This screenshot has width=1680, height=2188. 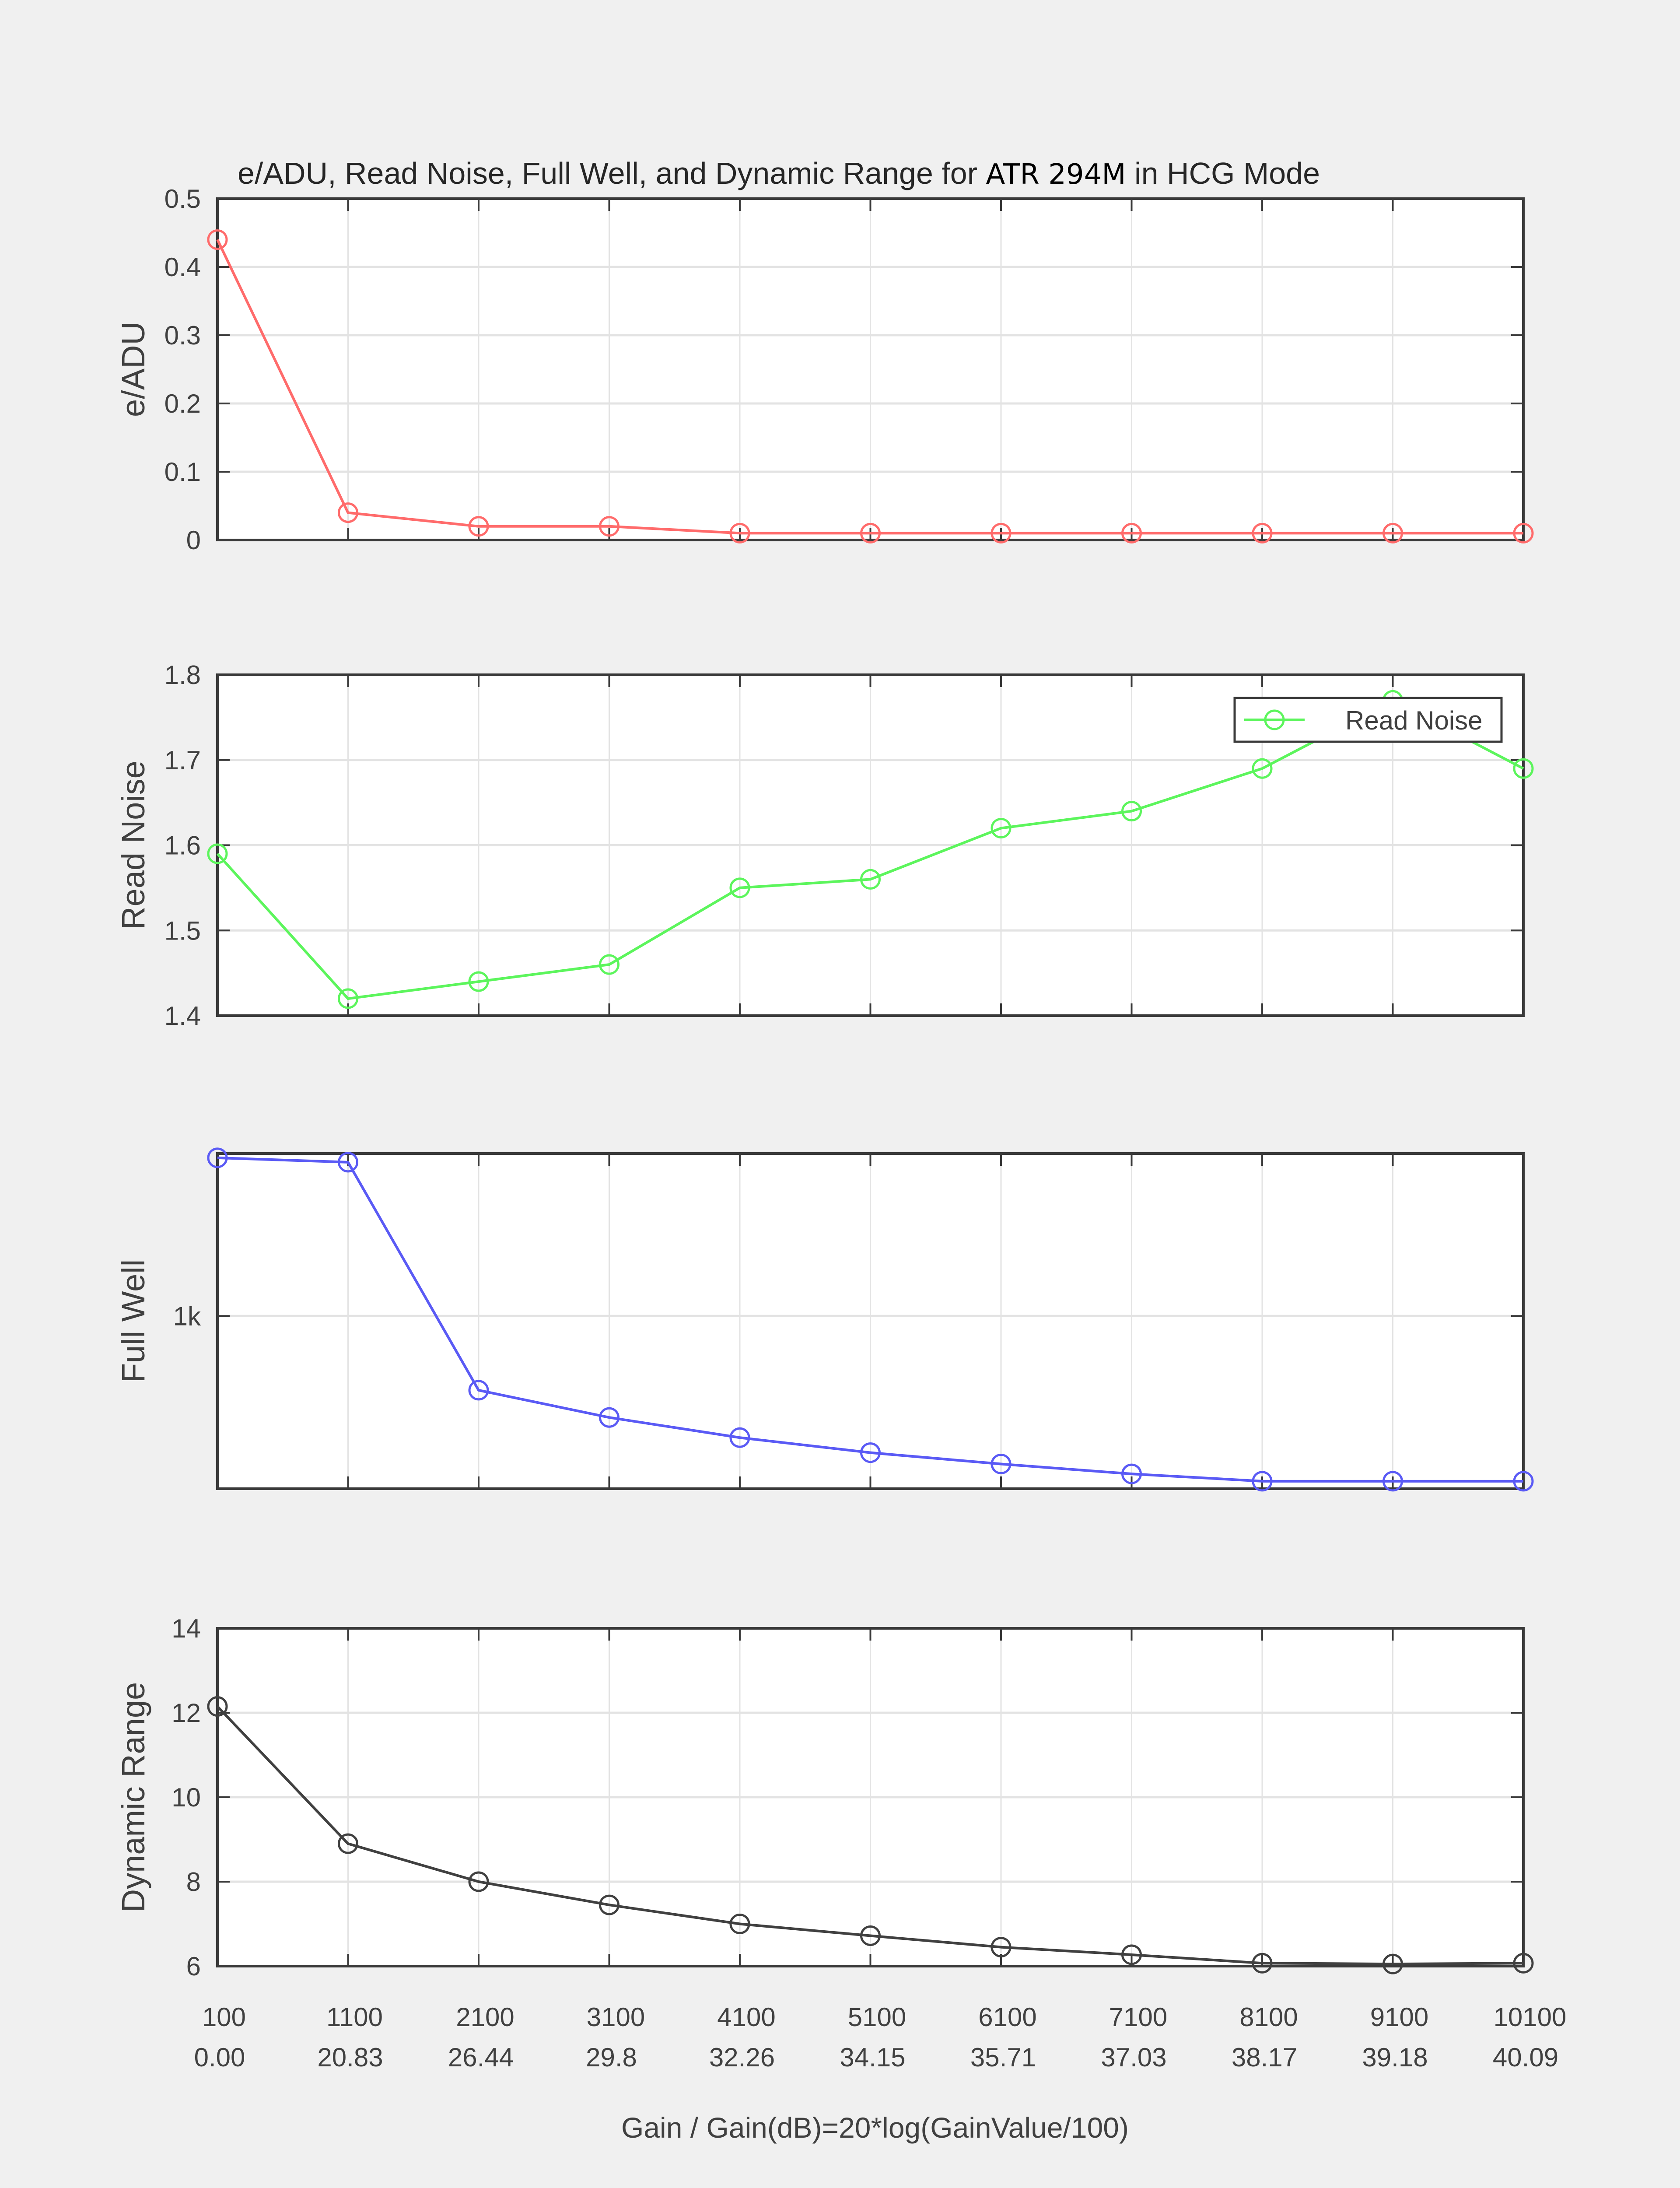 I want to click on x-tick-label: 7100, so click(x=1138, y=2017).